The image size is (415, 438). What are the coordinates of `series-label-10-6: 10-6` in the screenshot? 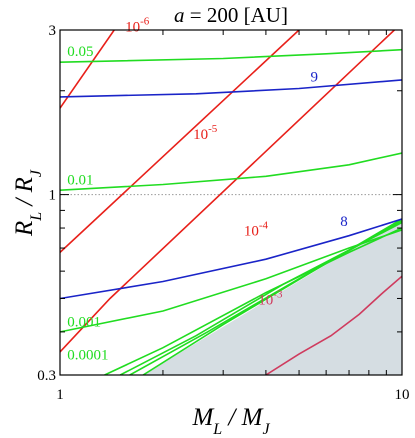 It's located at (137, 26).